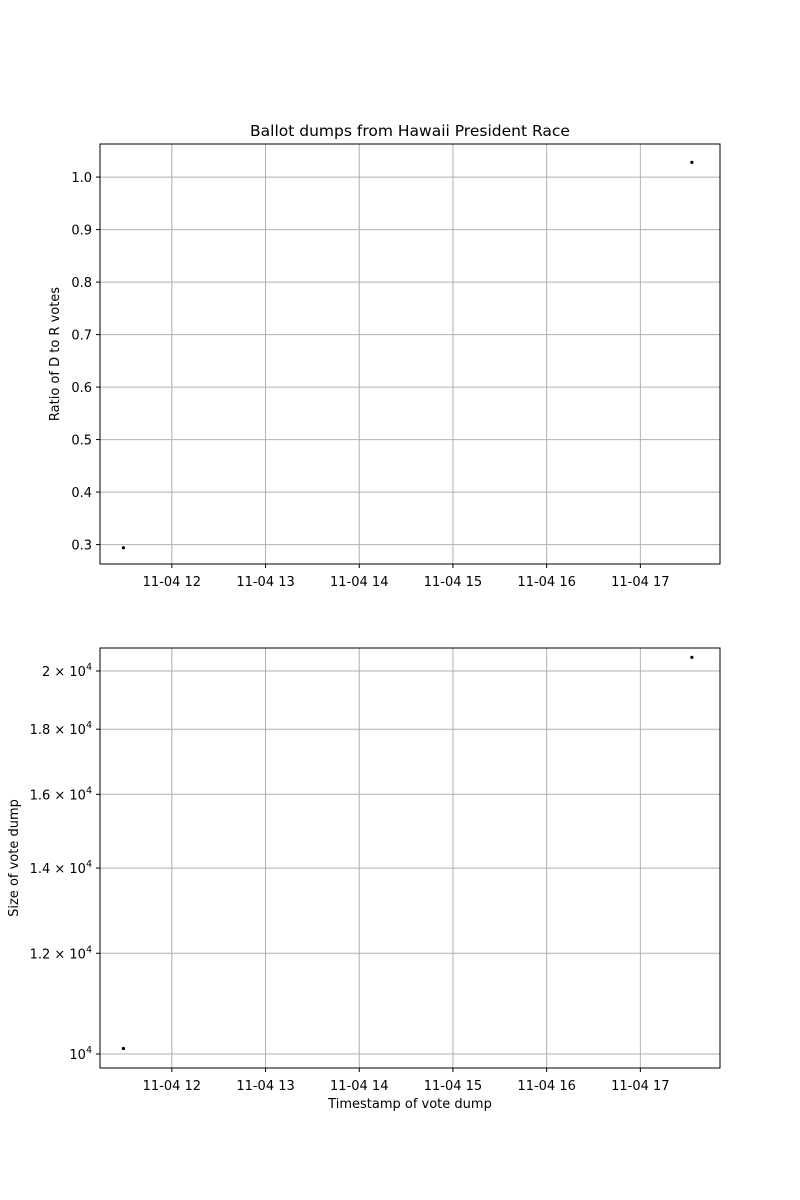 Image resolution: width=800 pixels, height=1200 pixels. Describe the element at coordinates (81, 178) in the screenshot. I see `y-tick-label: 1.0` at that location.